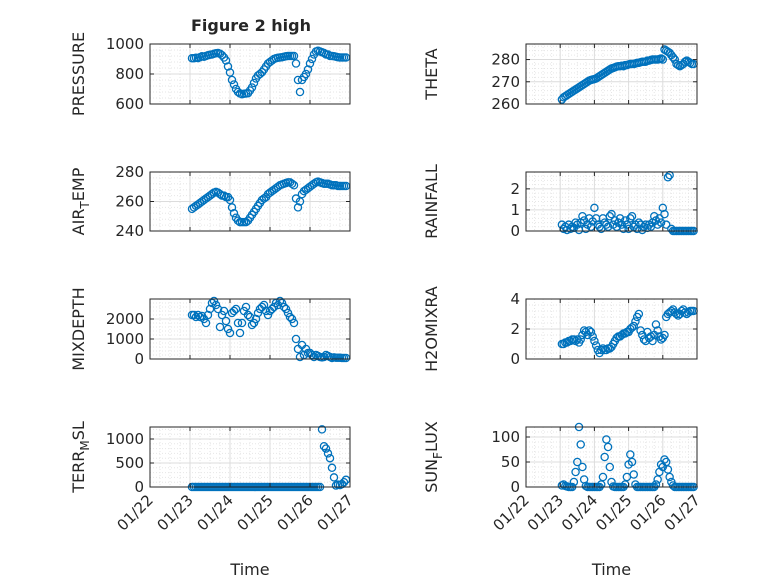 The image size is (778, 587). I want to click on y-axis-label: TERRMSL, so click(80, 457).